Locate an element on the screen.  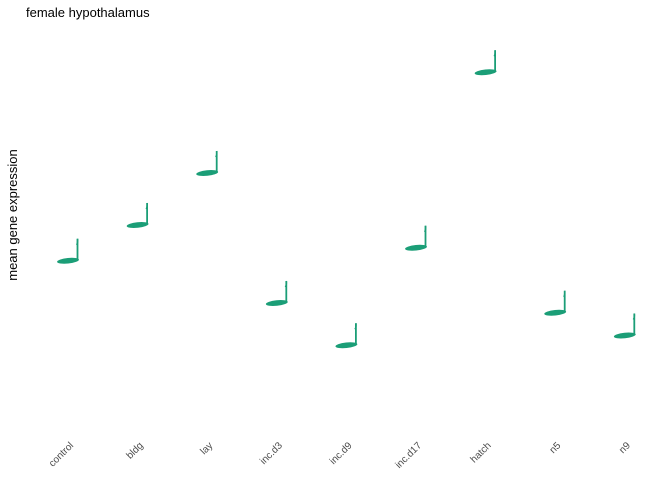
x-tick-label: n5 is located at coordinates (556, 448).